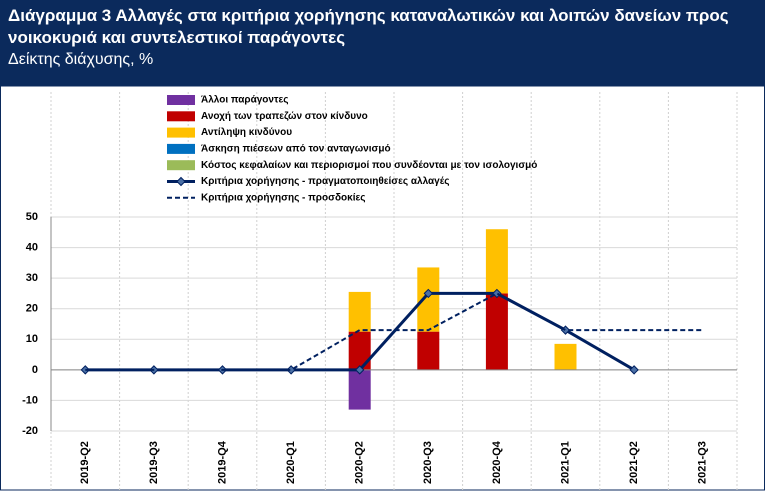  I want to click on x-tick-label: 2020-Q2, so click(360, 462).